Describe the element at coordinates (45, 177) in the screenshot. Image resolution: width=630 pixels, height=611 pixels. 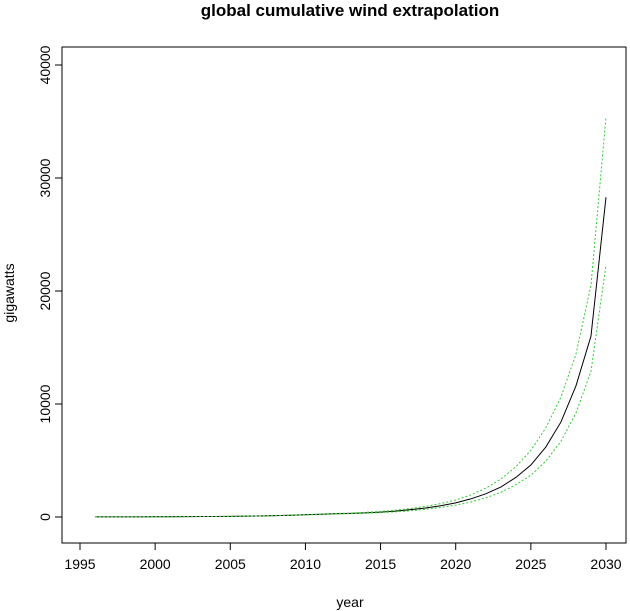
I see `y-tick-label: 30000` at that location.